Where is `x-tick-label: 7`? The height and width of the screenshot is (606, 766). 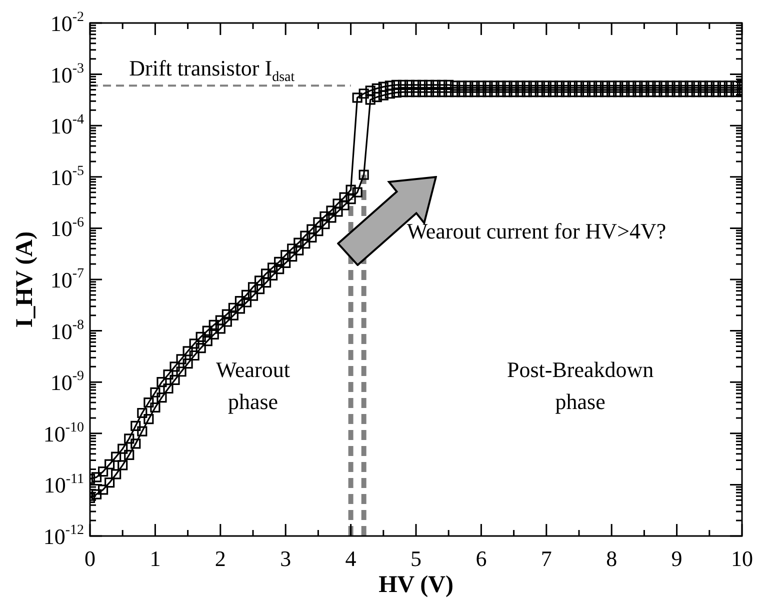 x-tick-label: 7 is located at coordinates (546, 558).